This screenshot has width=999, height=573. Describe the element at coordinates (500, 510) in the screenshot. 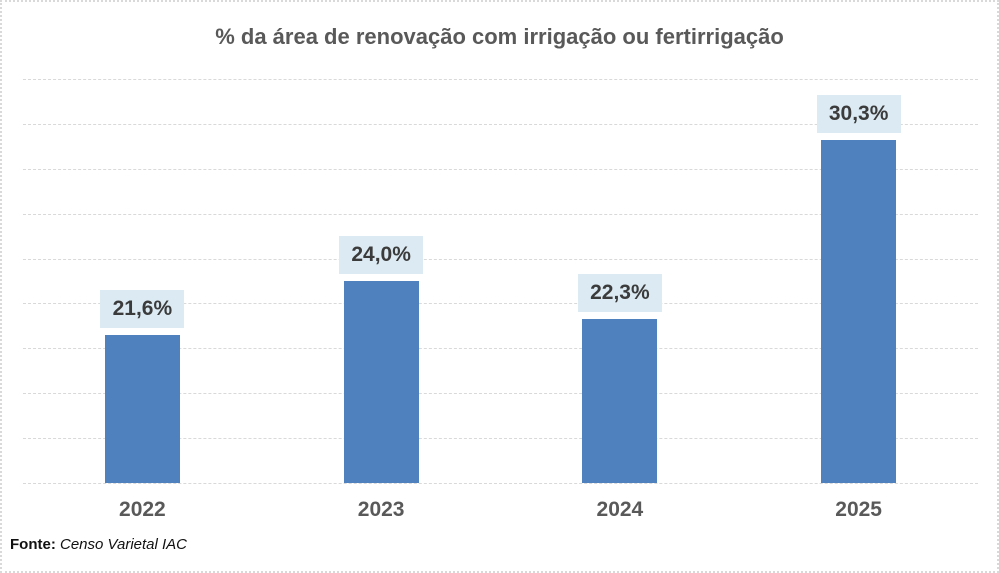

I see `x-axis: 2022 2023 2024 2025` at that location.